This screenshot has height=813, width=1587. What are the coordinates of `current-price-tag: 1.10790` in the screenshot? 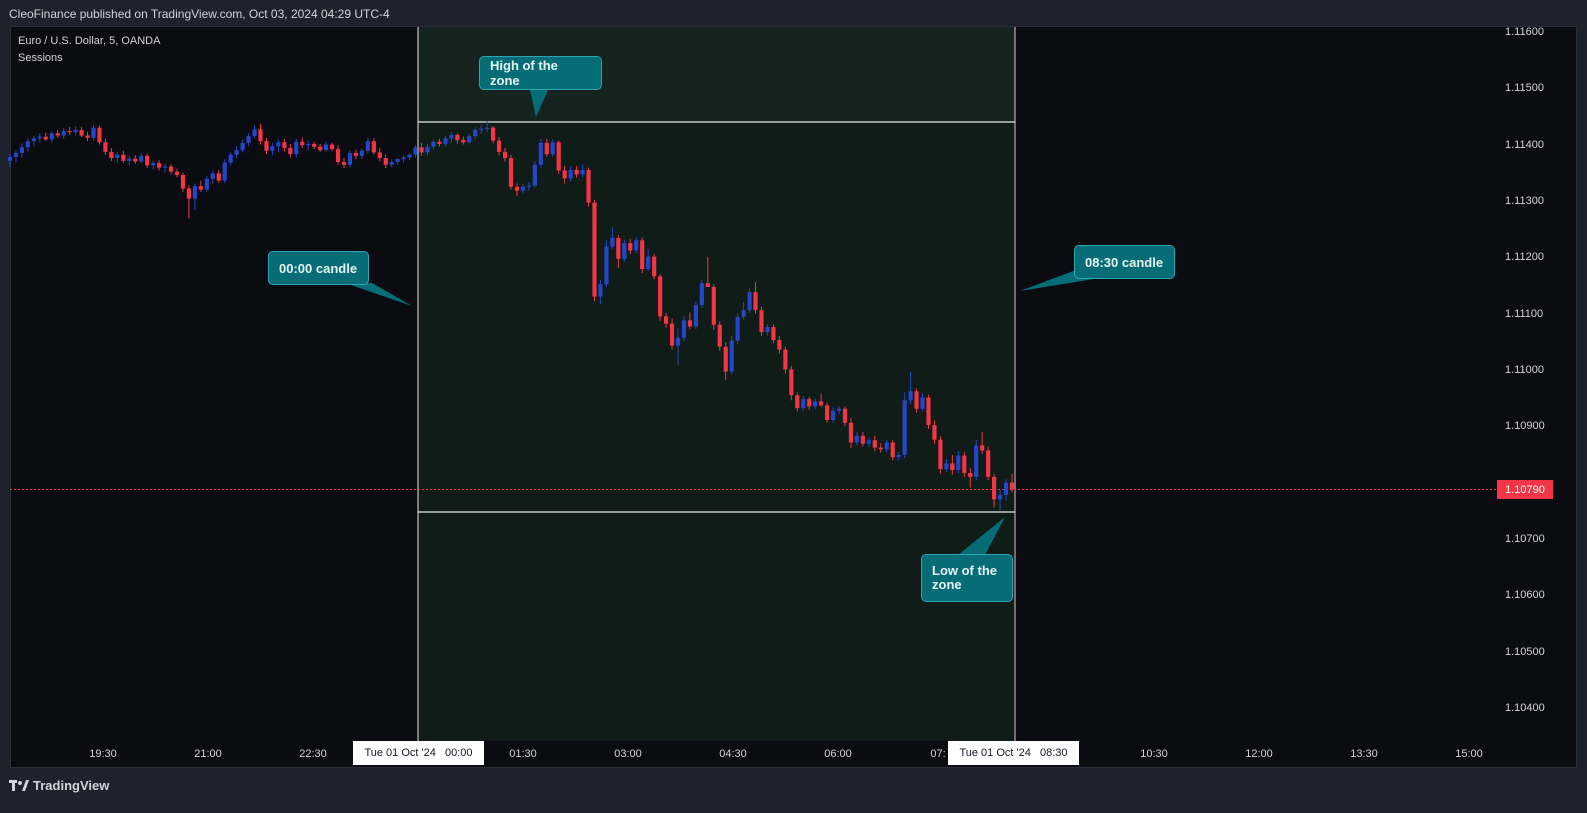 It's located at (1525, 489).